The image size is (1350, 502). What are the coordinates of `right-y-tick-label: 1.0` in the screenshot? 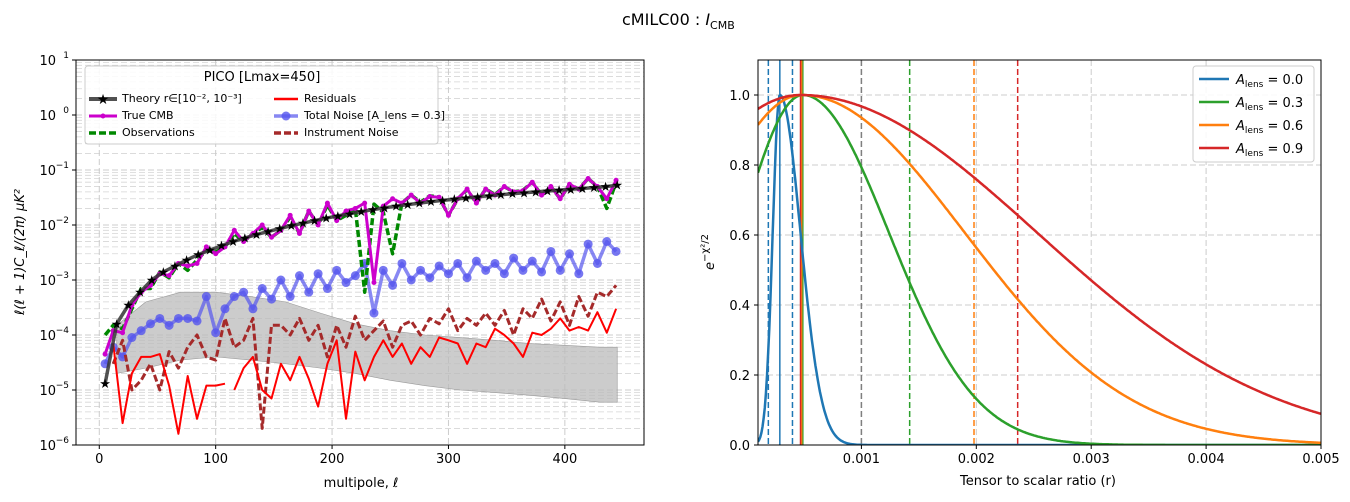 It's located at (739, 96).